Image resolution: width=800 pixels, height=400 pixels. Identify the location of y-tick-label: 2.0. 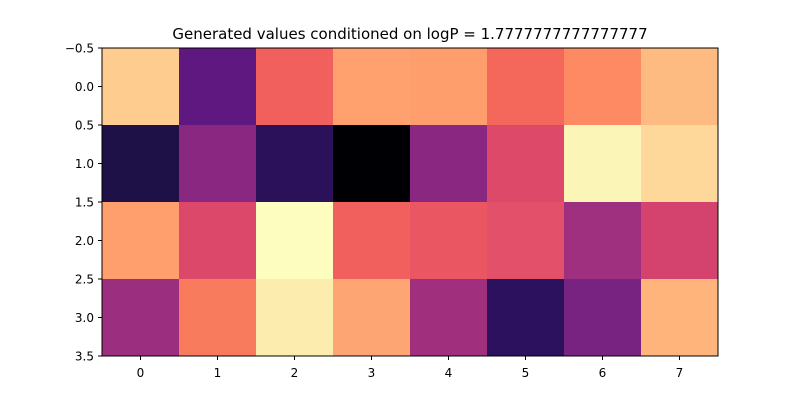
(84, 241).